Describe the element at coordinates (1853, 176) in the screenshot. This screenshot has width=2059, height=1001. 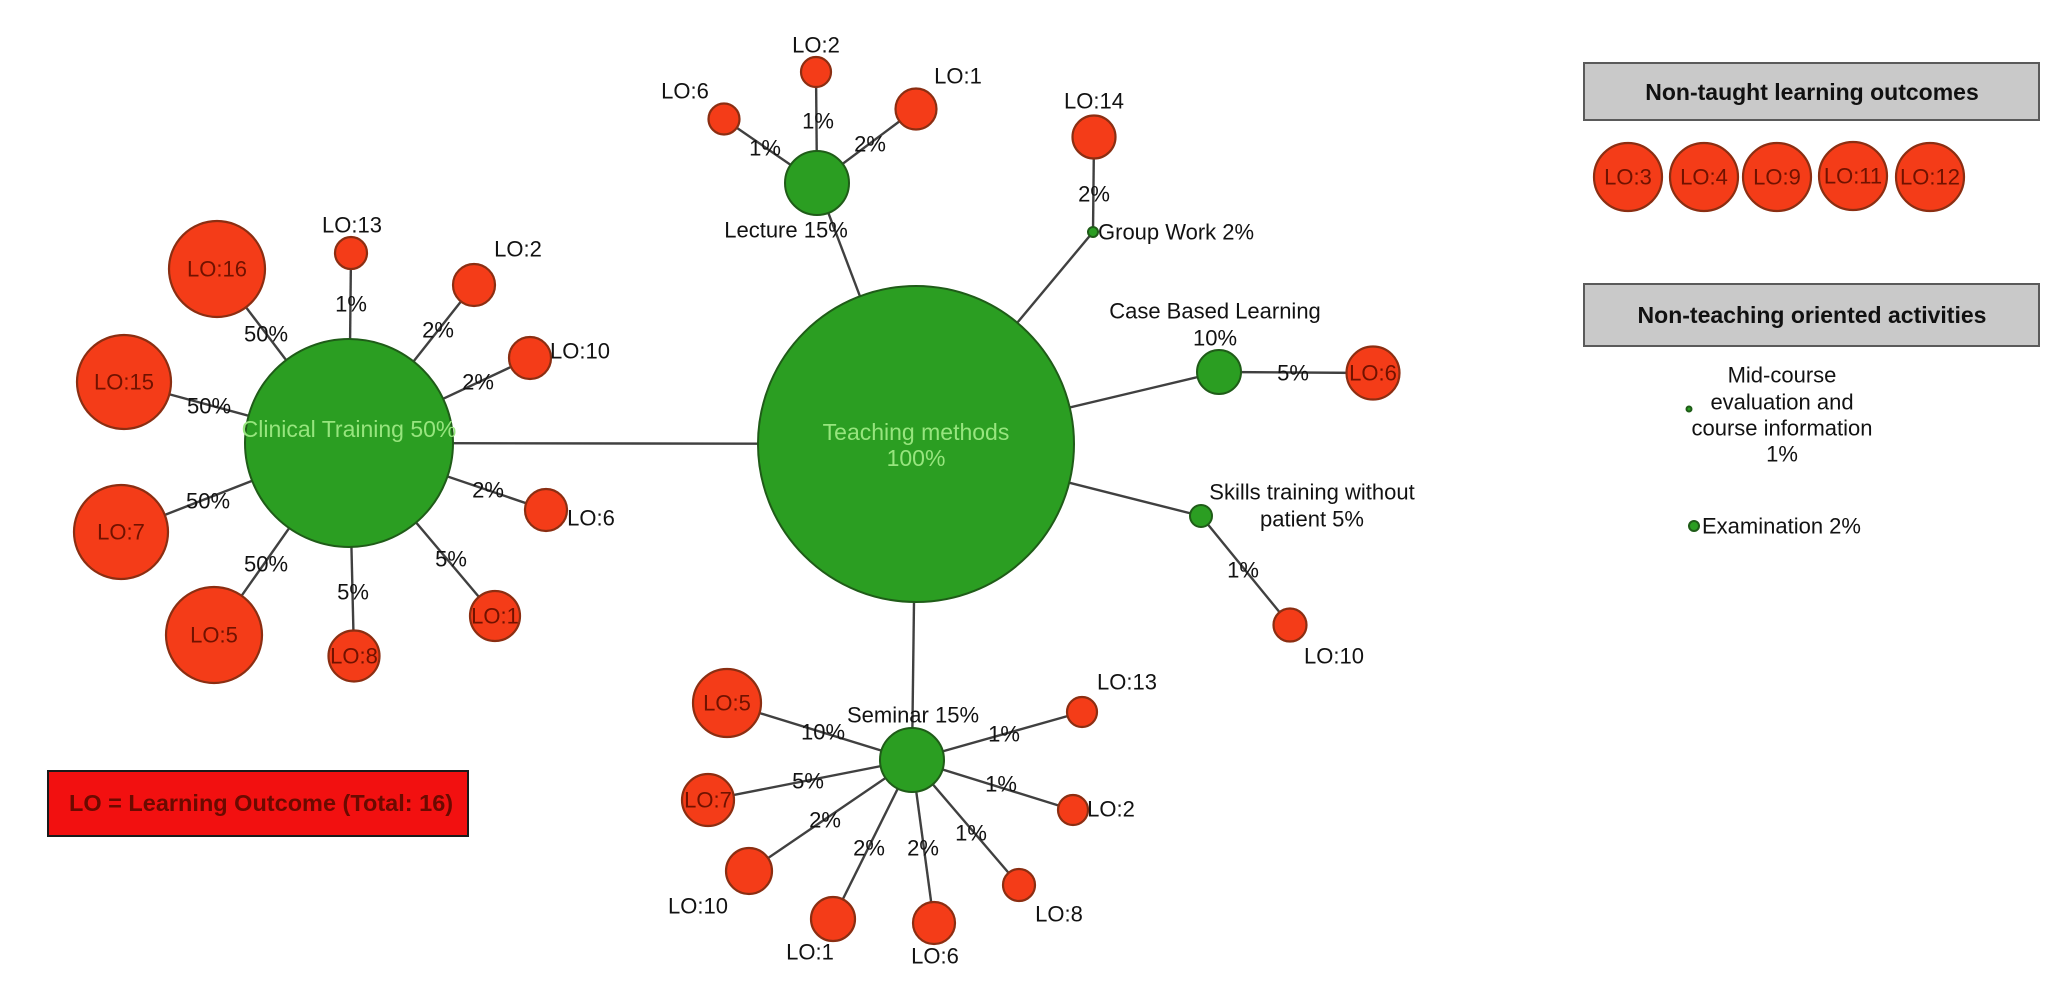
I see `svg-text: LO:11` at that location.